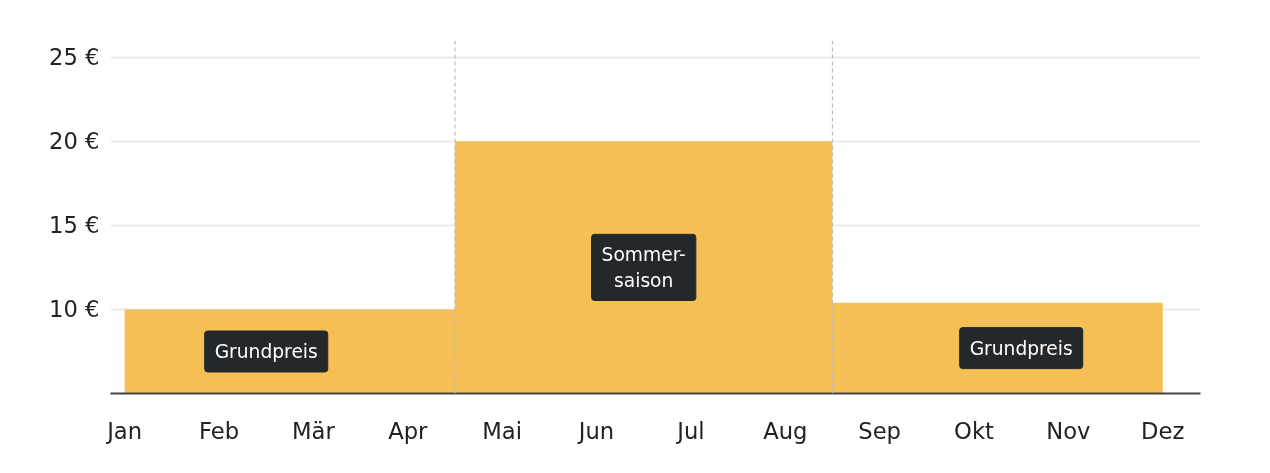 The height and width of the screenshot is (473, 1270). Describe the element at coordinates (74, 141) in the screenshot. I see `y-tick-label: 20 €` at that location.